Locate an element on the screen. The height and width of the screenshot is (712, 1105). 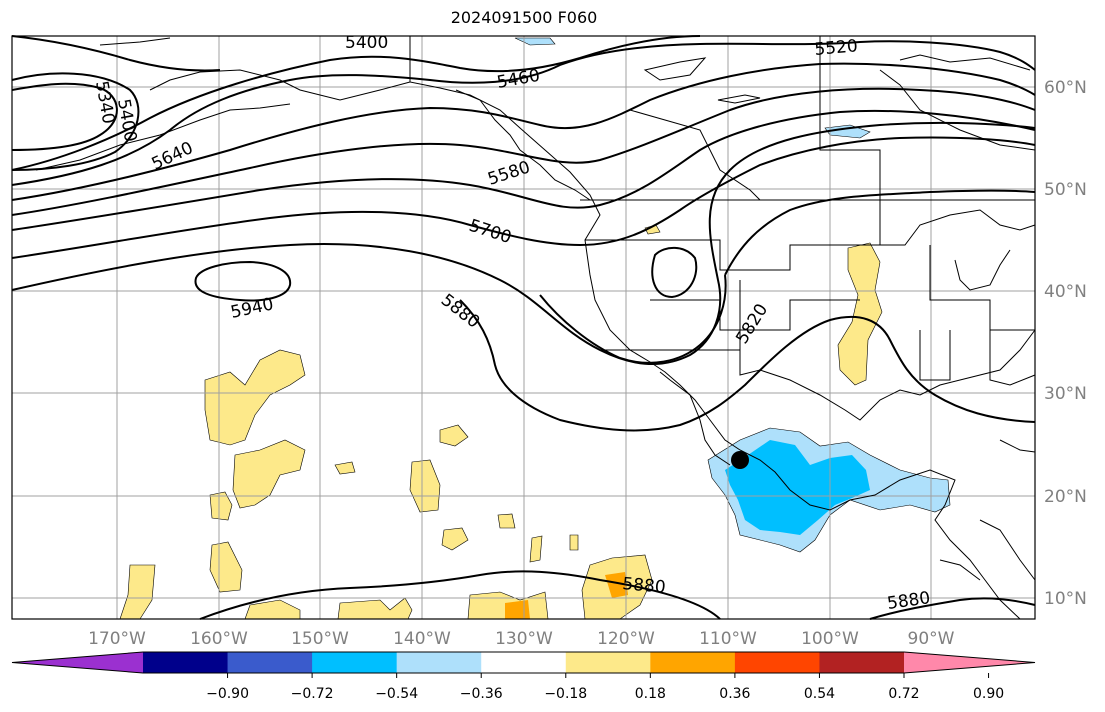
lon-label: 100°W is located at coordinates (830, 639).